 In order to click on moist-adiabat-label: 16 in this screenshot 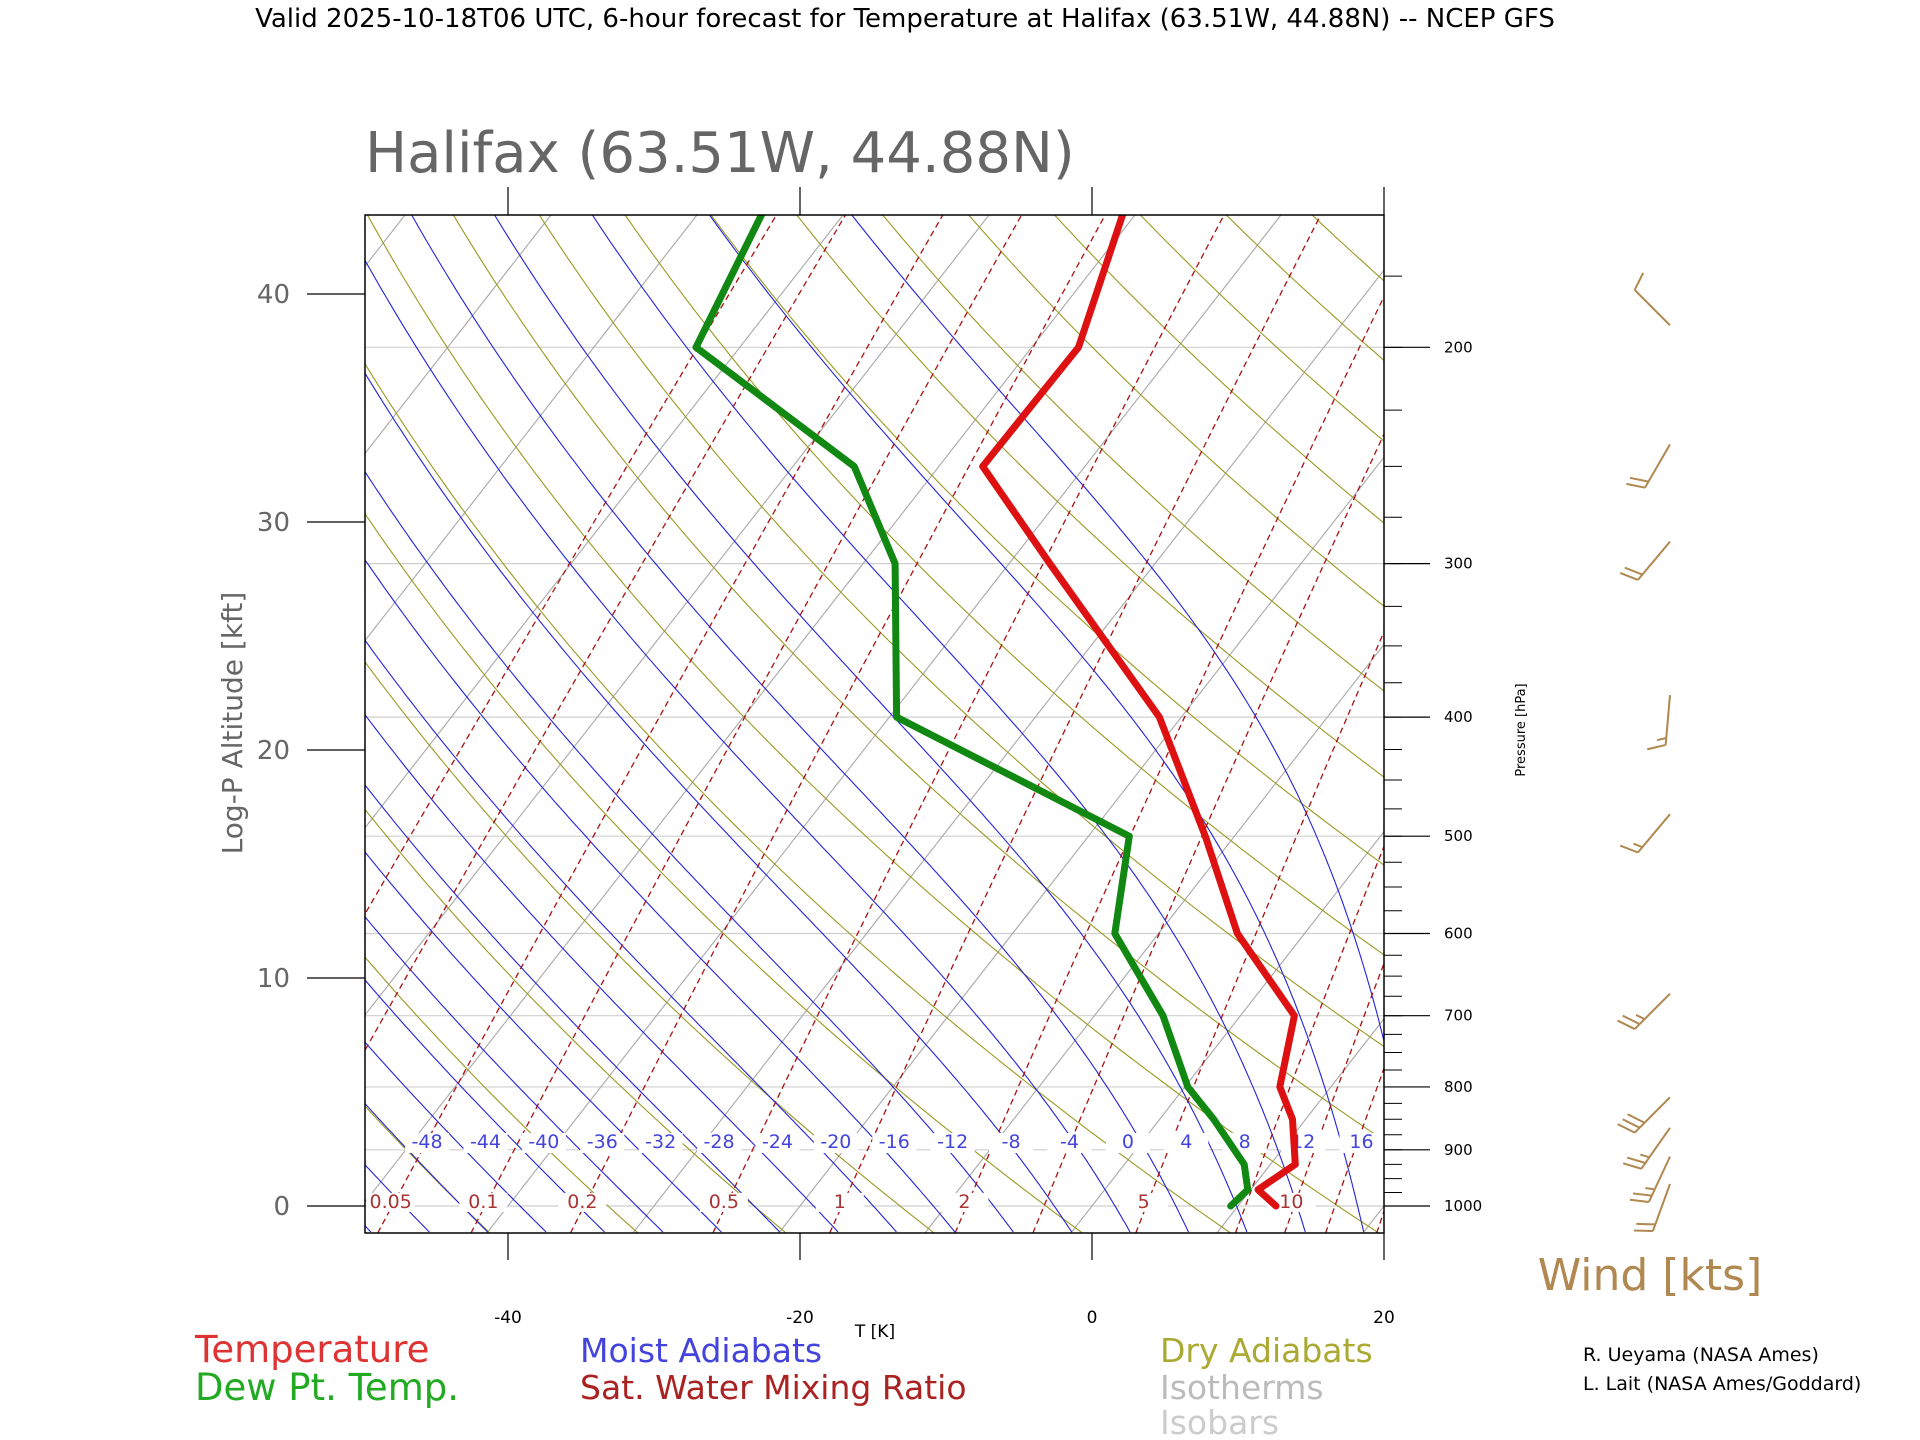, I will do `click(1361, 1142)`.